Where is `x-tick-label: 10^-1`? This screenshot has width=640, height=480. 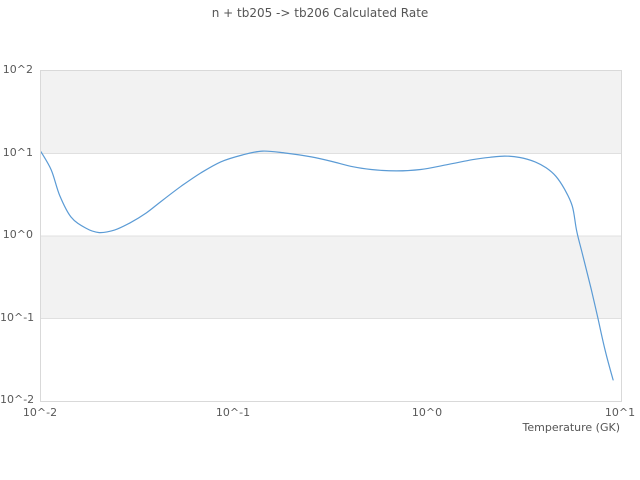
x-tick-label: 10^-1 is located at coordinates (233, 412).